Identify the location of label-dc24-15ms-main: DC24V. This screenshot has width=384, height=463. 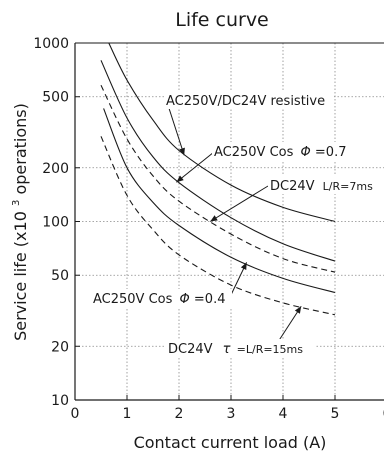
(190, 349).